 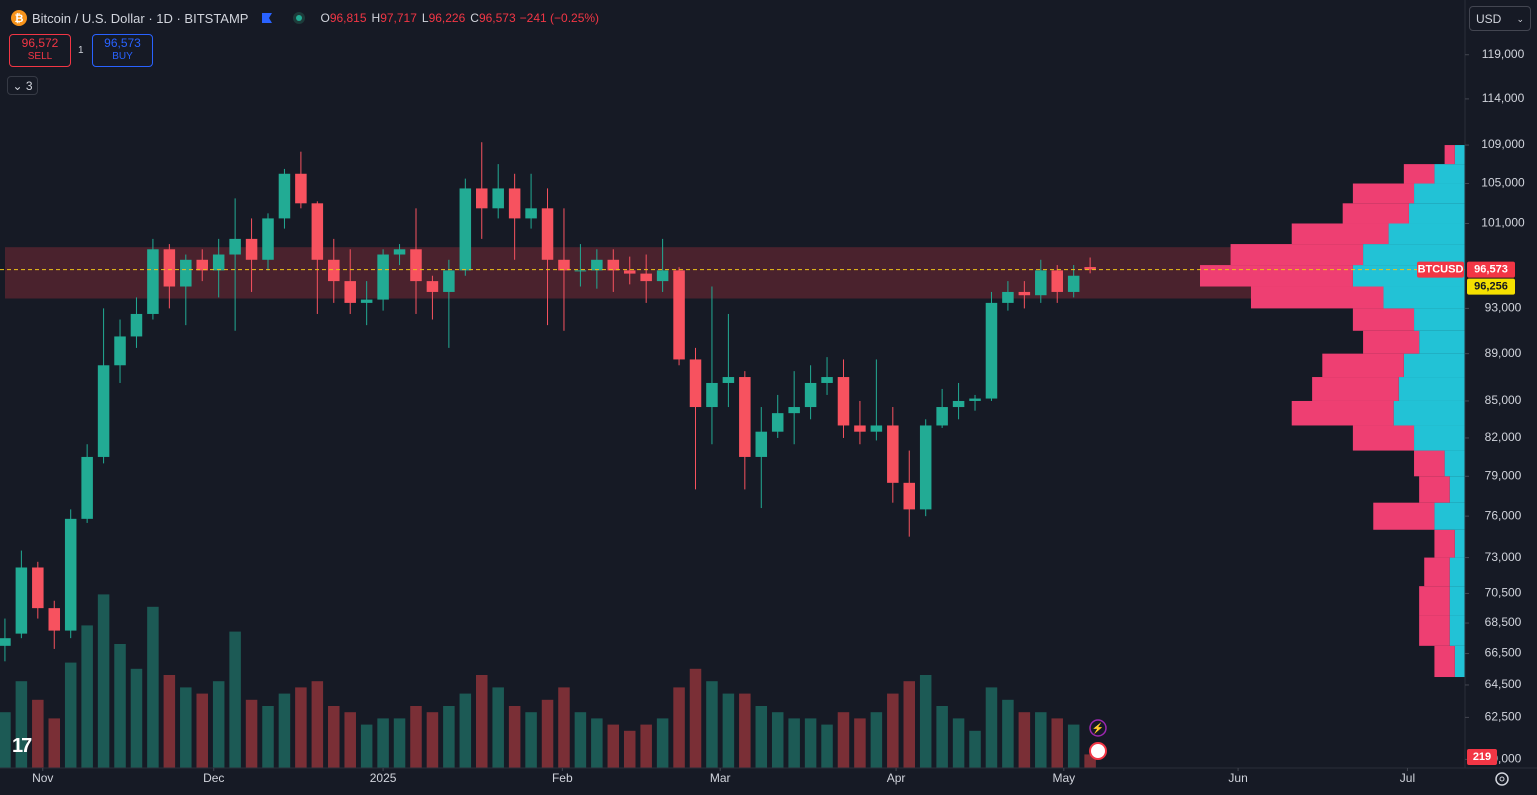 What do you see at coordinates (22, 746) in the screenshot?
I see `tv-logo: 17` at bounding box center [22, 746].